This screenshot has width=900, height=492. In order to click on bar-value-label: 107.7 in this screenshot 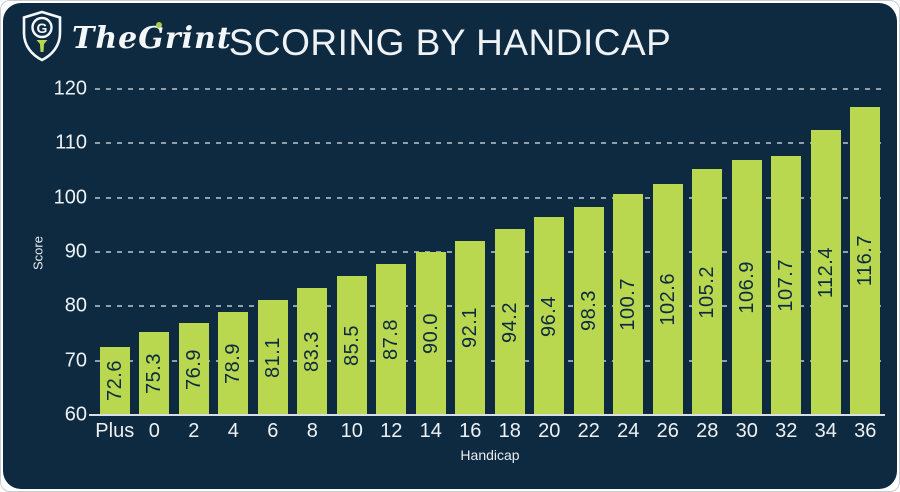, I will do `click(786, 285)`.